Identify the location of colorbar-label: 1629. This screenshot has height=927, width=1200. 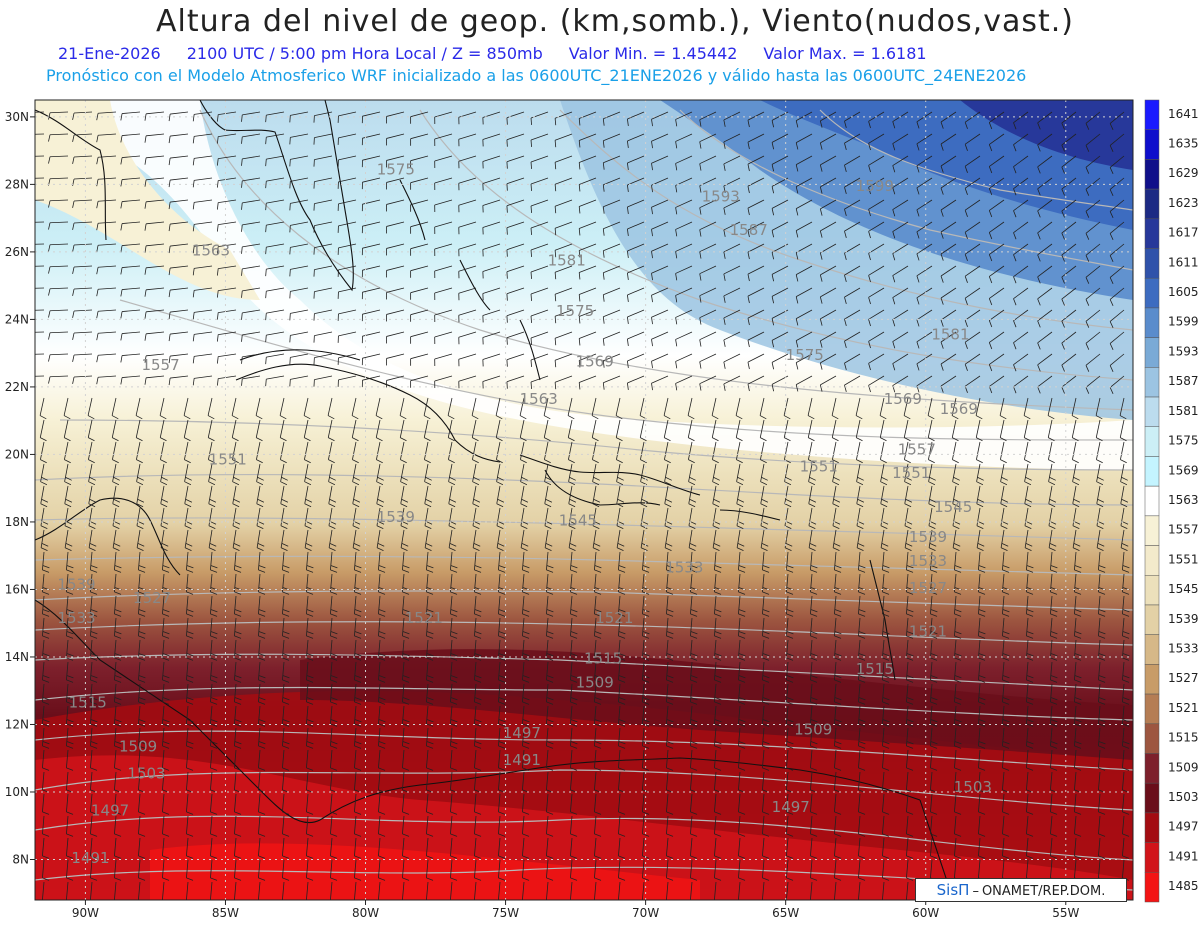
(1183, 173).